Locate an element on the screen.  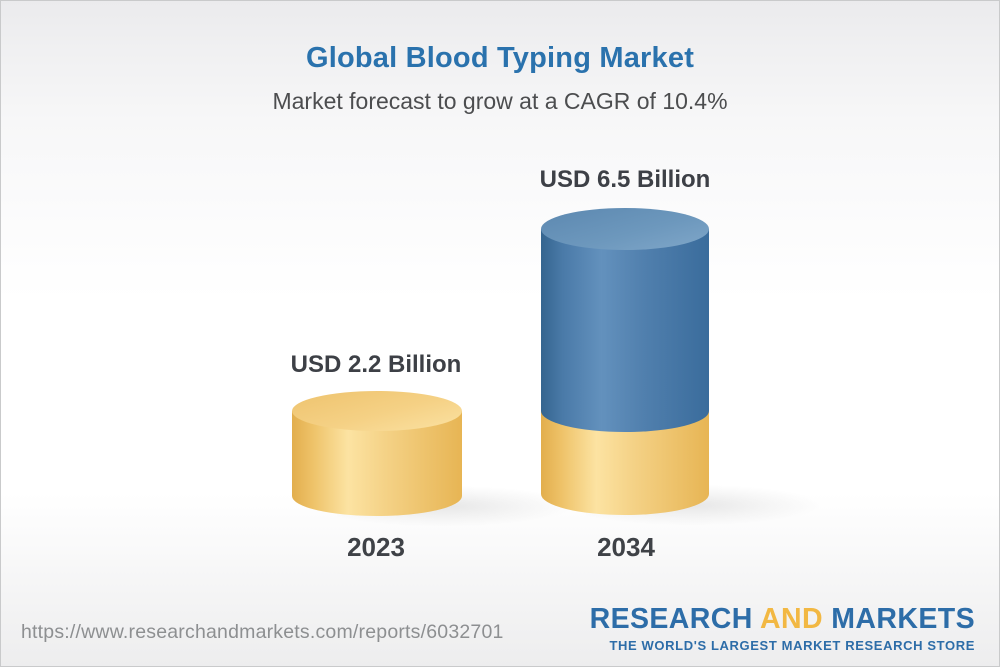
bar-2034-top-face is located at coordinates (625, 229).